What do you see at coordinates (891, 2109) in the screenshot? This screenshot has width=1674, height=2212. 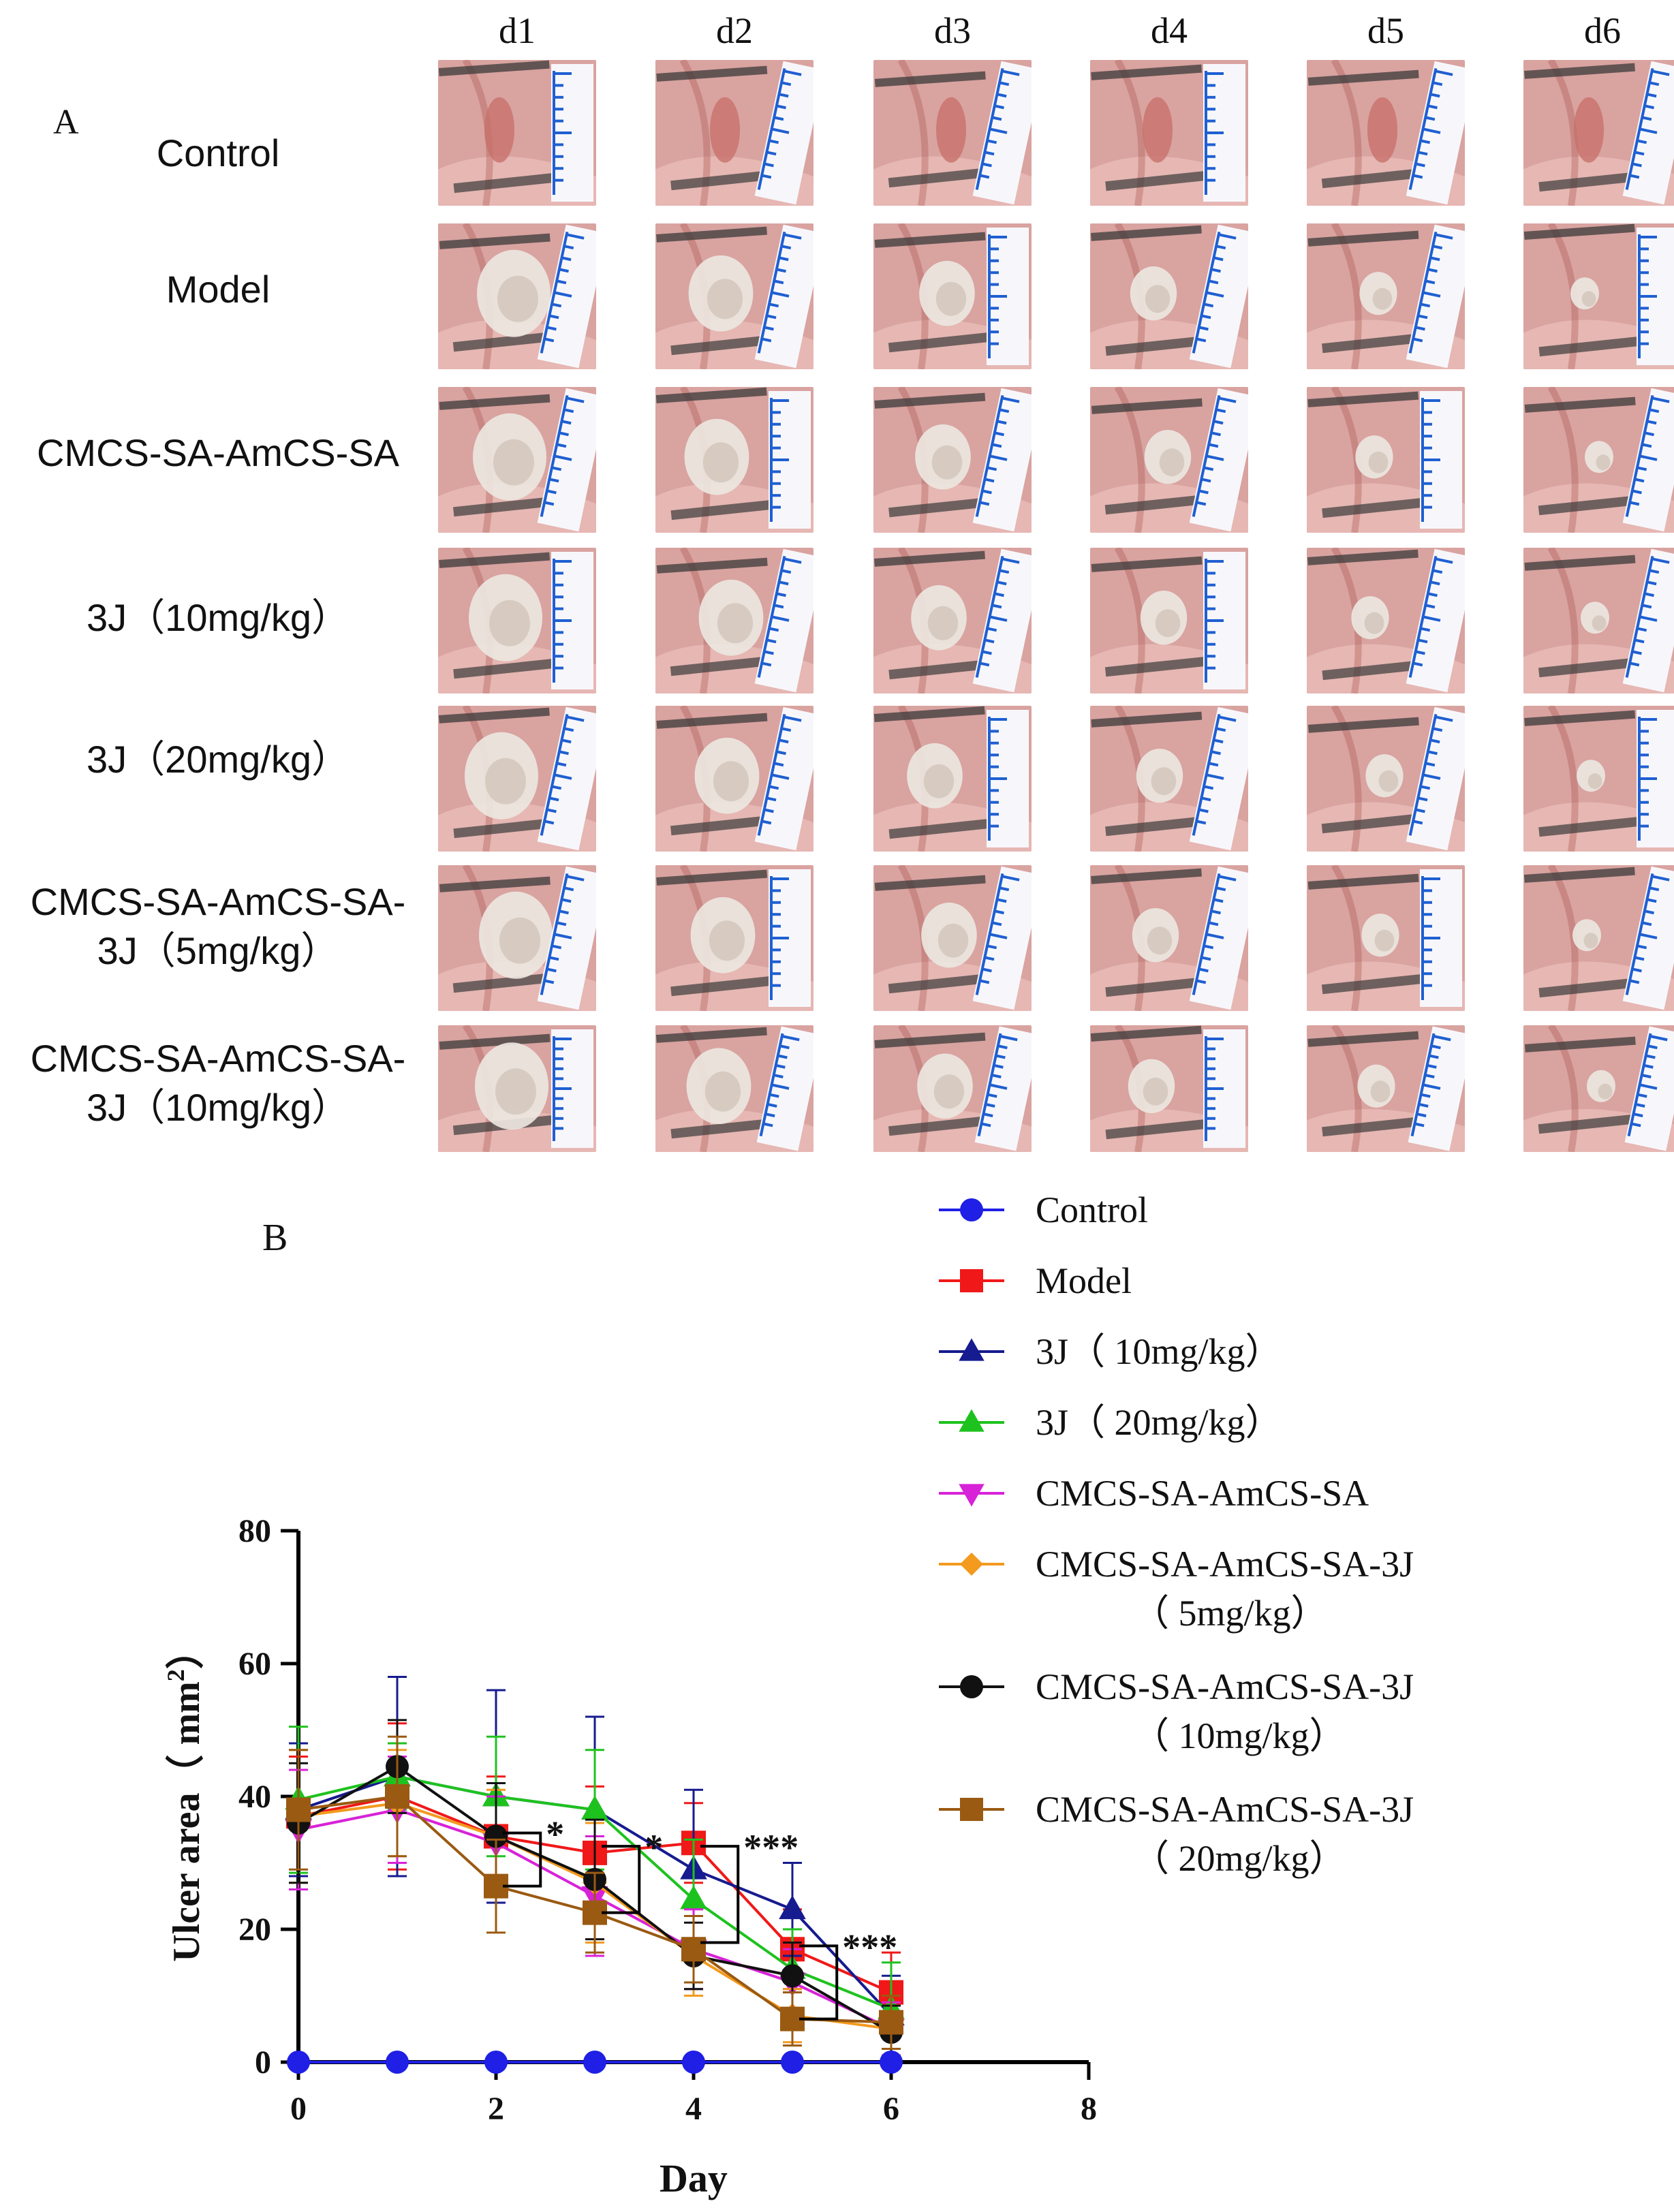 I see `x-tick-label: 6` at bounding box center [891, 2109].